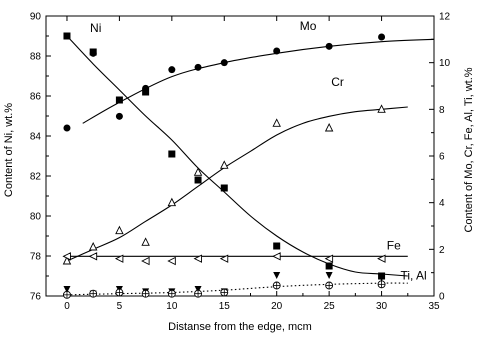 The width and height of the screenshot is (480, 341). I want to click on y-left-tick-label: 78, so click(36, 257).